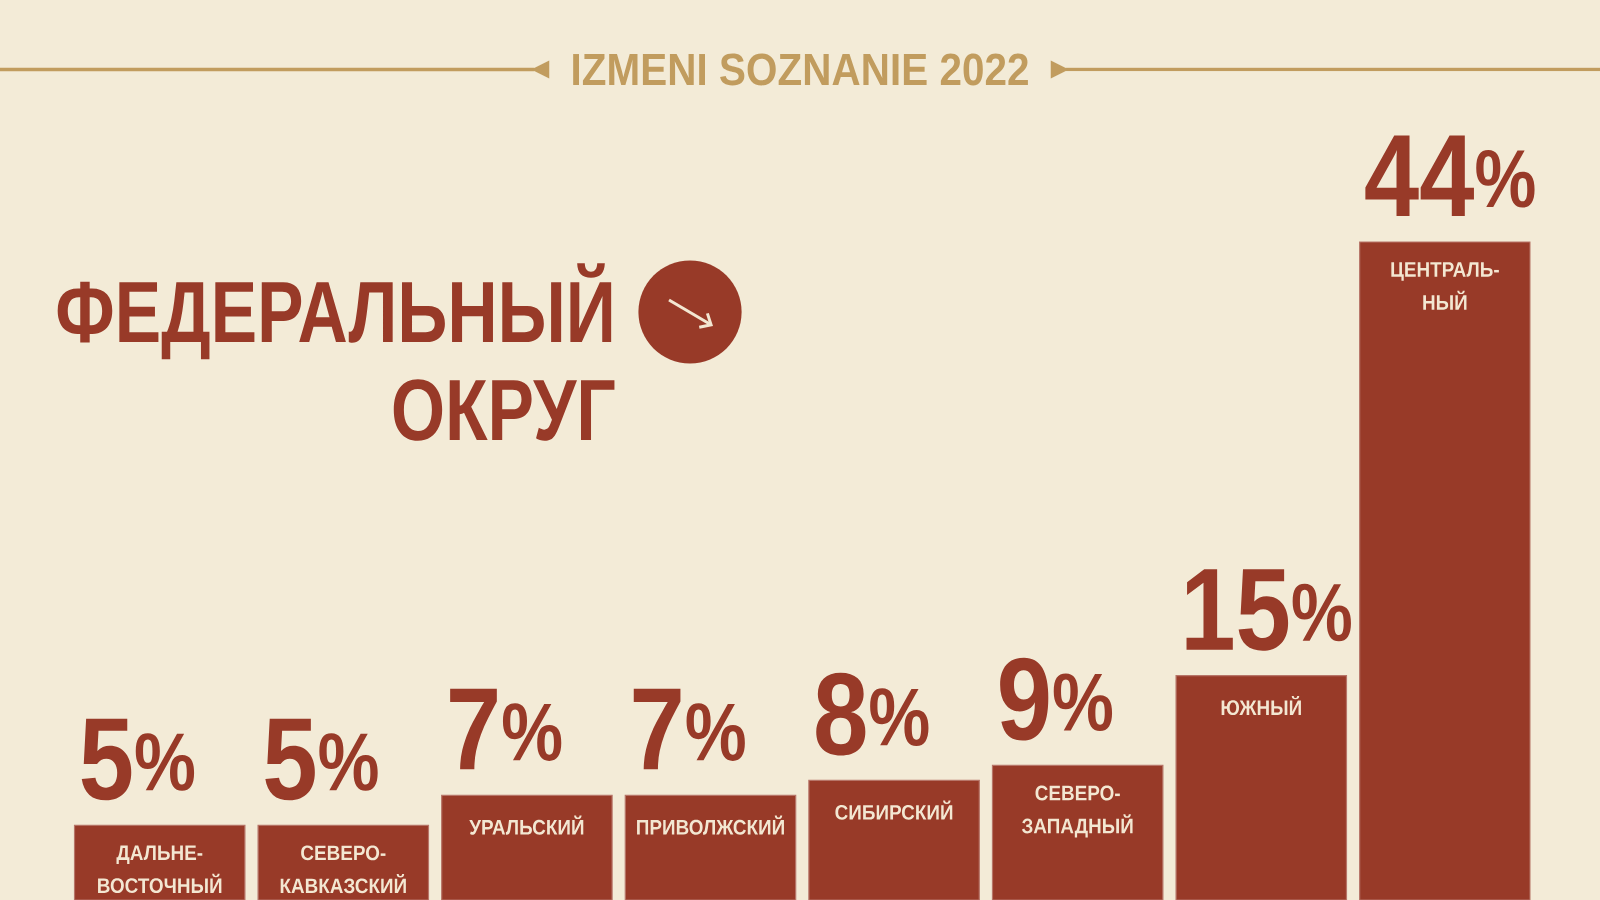 This screenshot has height=900, width=1600. I want to click on x-tick-label: ЦЕНТРАЛЬ-НЫЙ, so click(1445, 286).